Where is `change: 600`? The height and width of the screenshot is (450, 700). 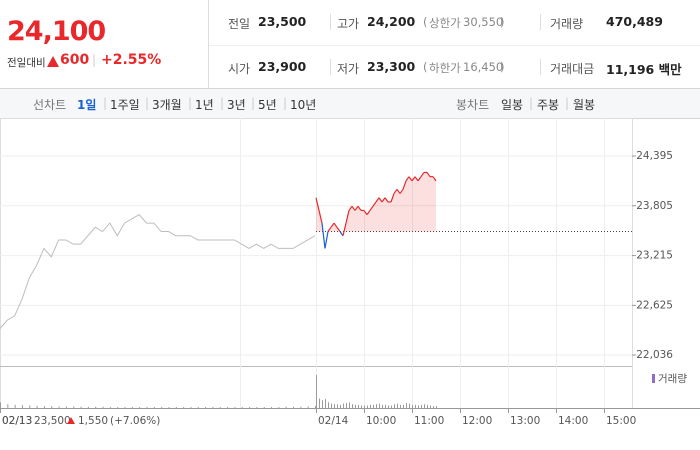
change: 600 is located at coordinates (75, 60).